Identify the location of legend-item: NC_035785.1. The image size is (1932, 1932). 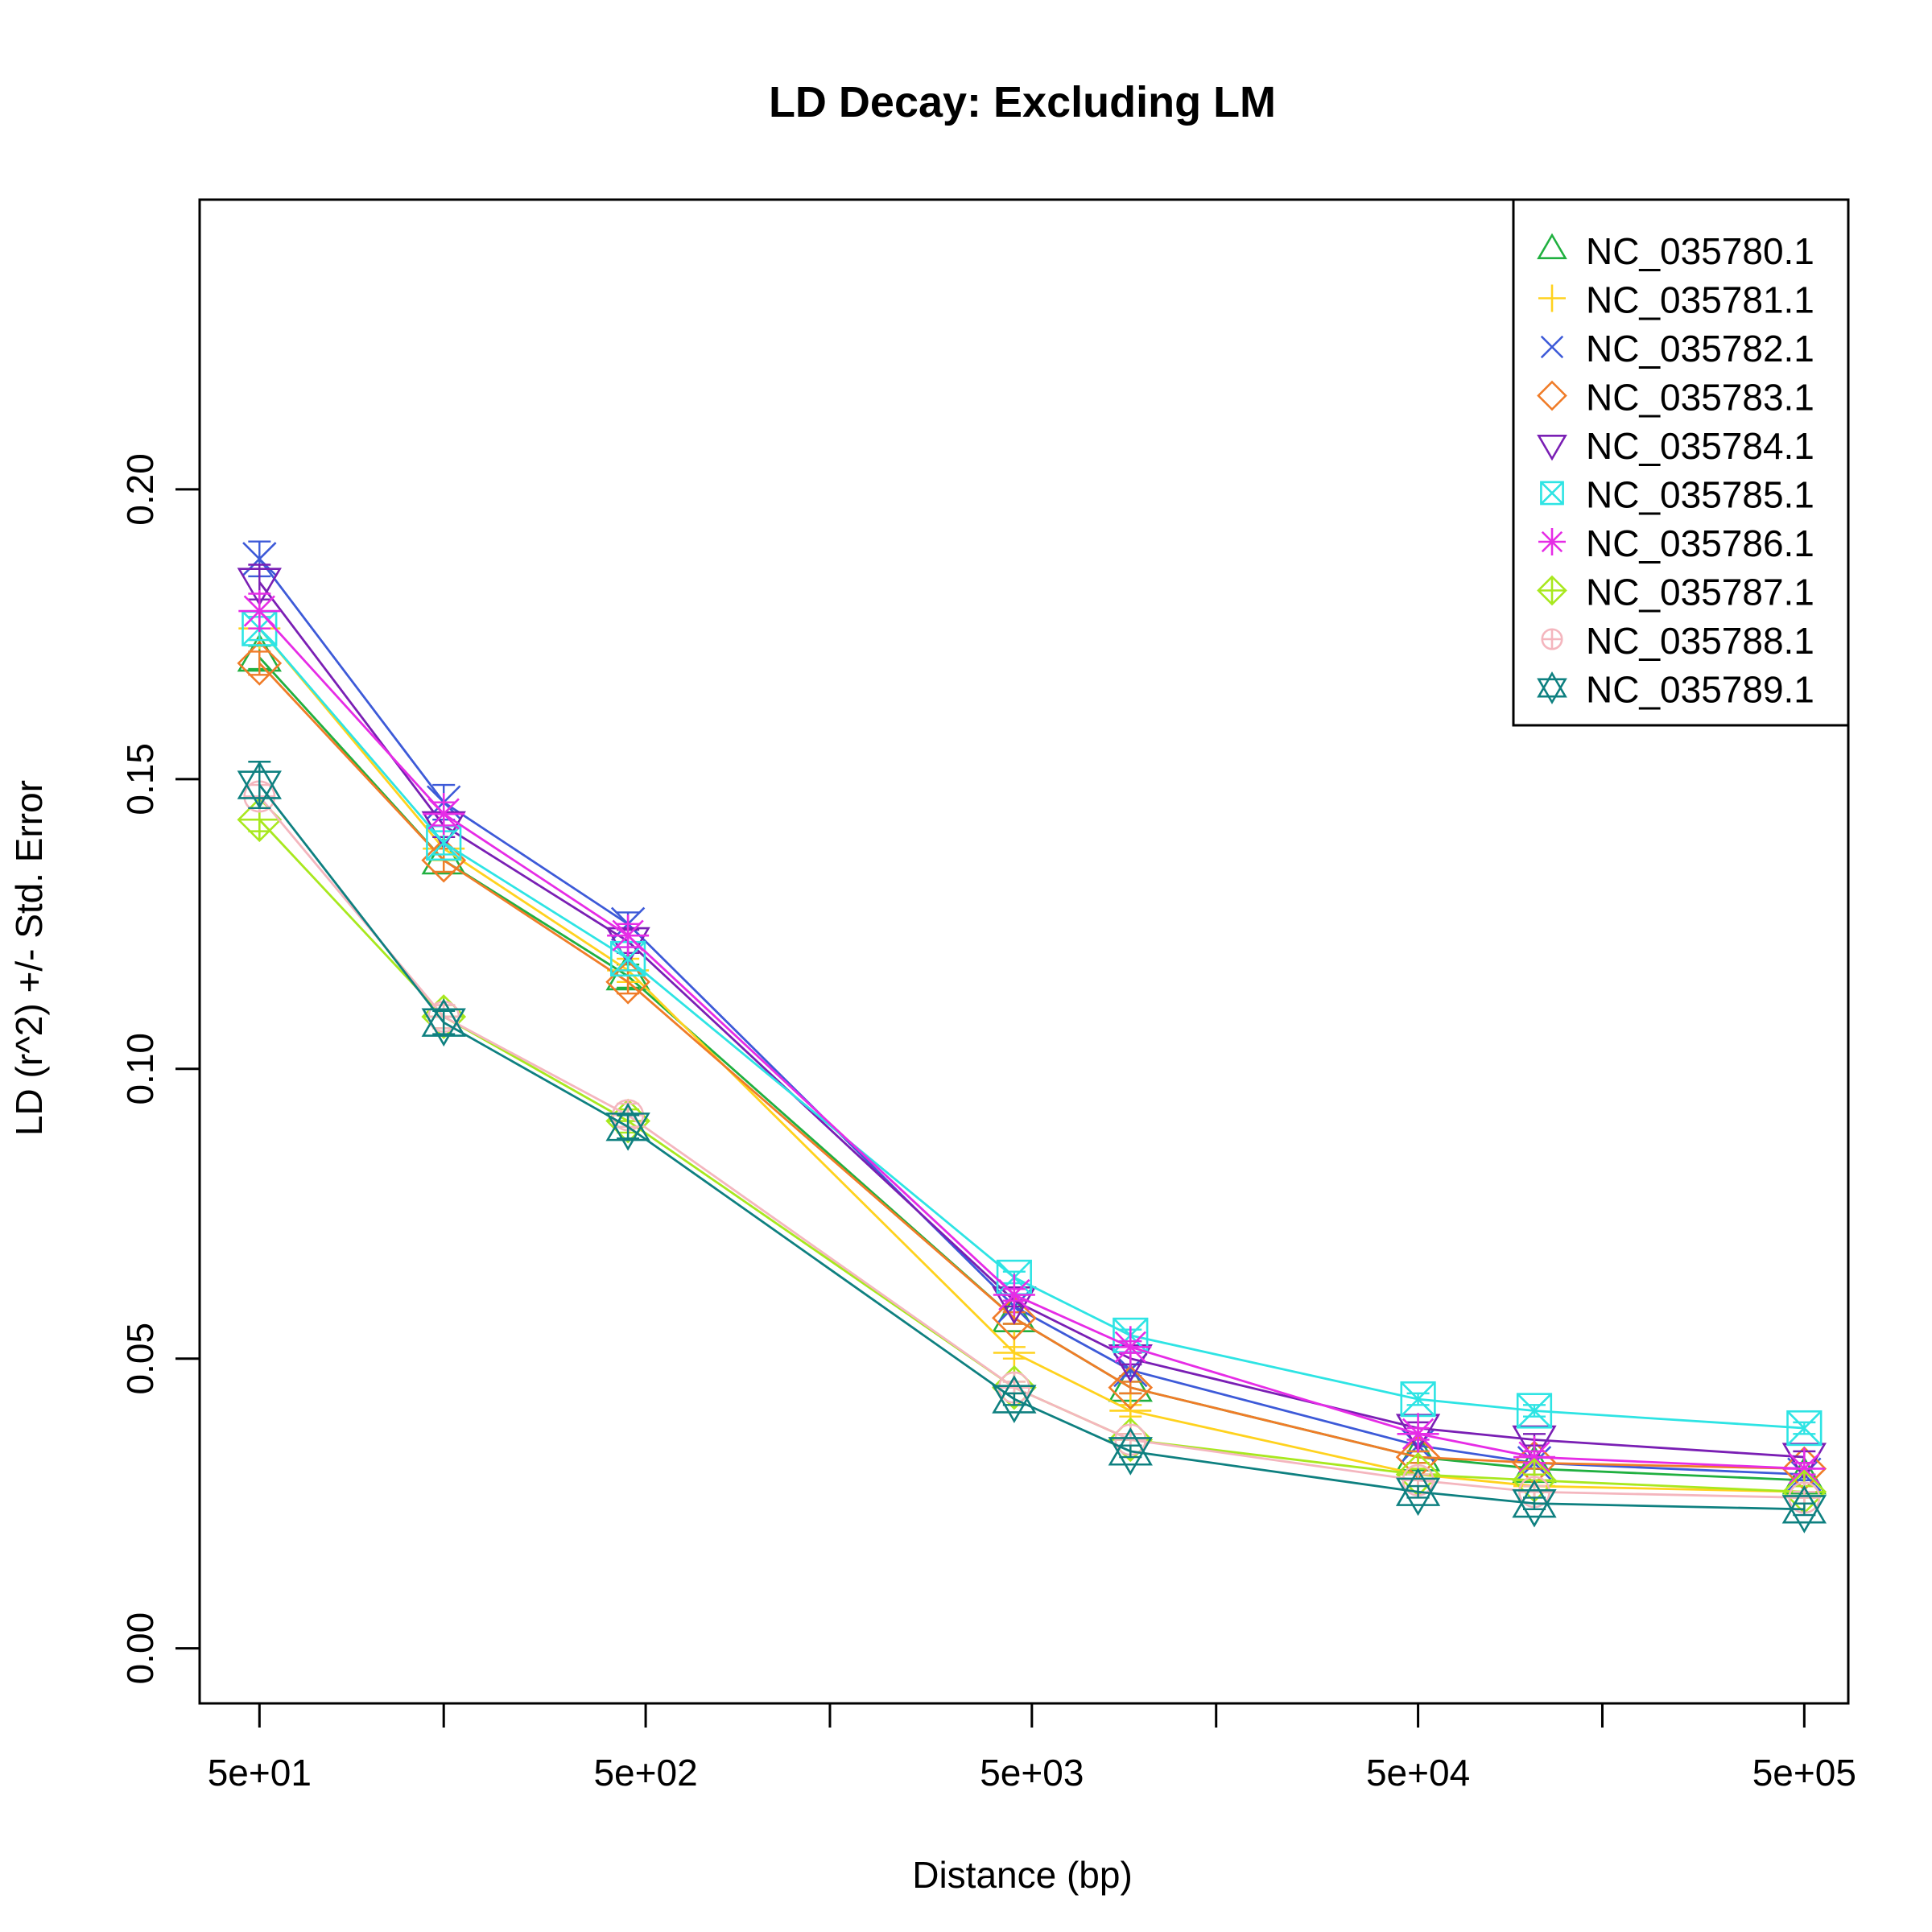
(1677, 495).